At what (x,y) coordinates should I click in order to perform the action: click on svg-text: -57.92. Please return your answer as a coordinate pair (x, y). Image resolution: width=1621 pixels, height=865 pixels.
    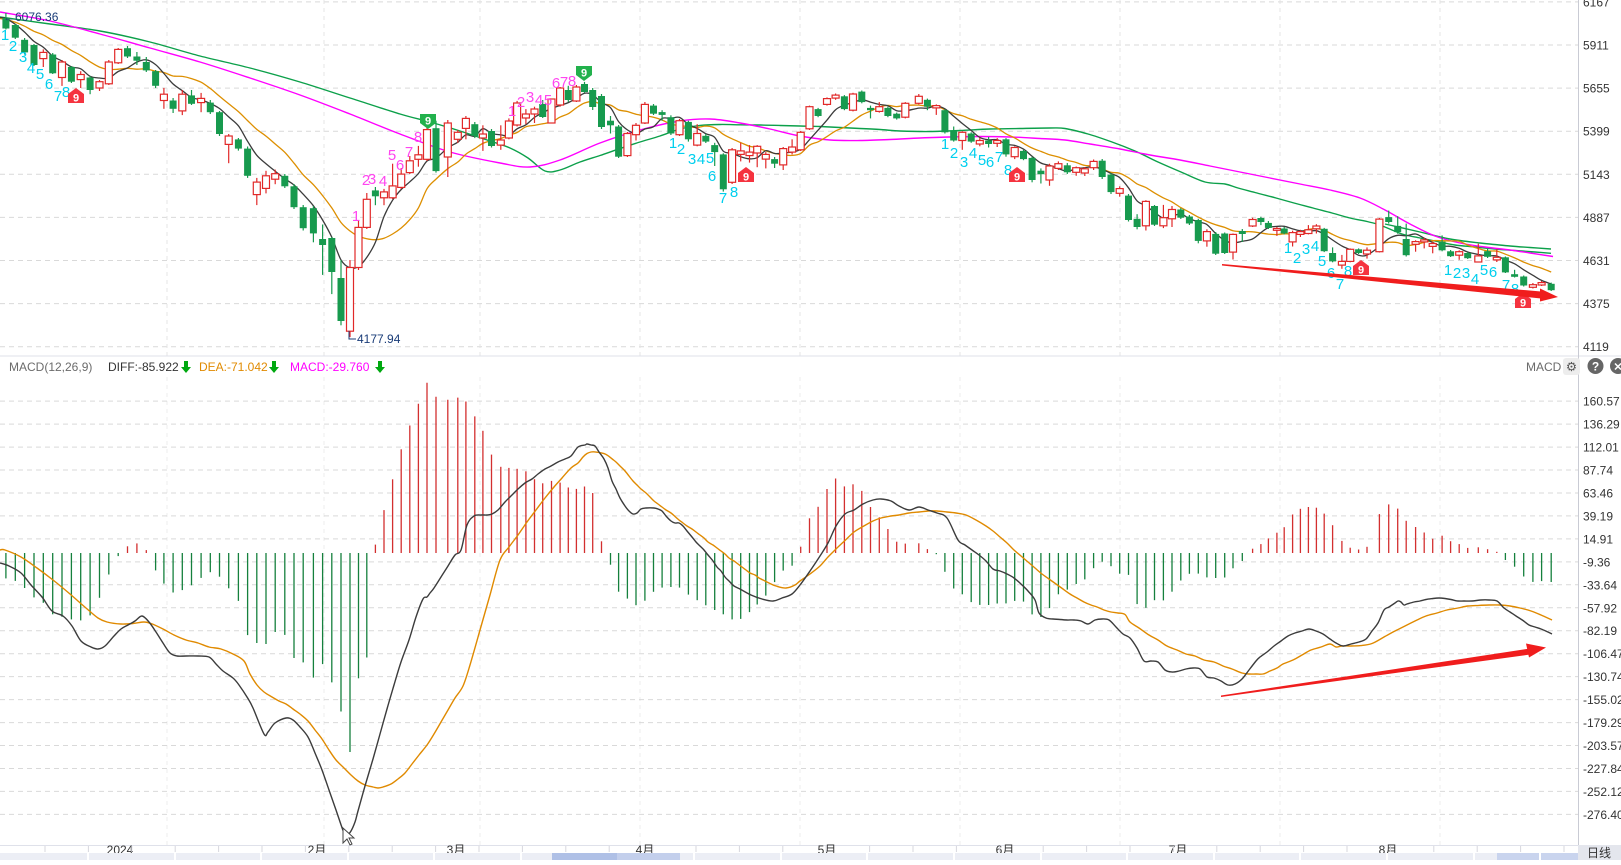
    Looking at the image, I should click on (1600, 608).